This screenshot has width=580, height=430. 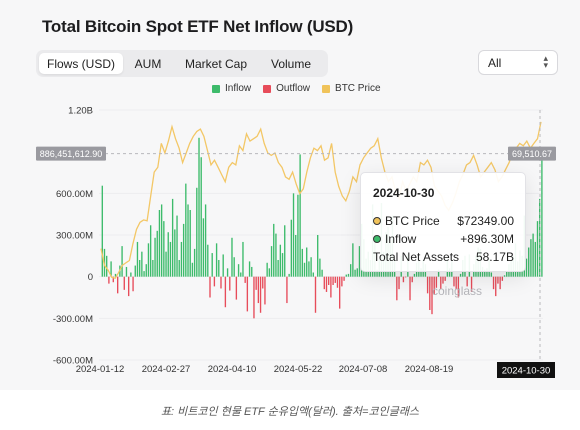 I want to click on legend-item-btc-price: BTC Price, so click(x=351, y=88).